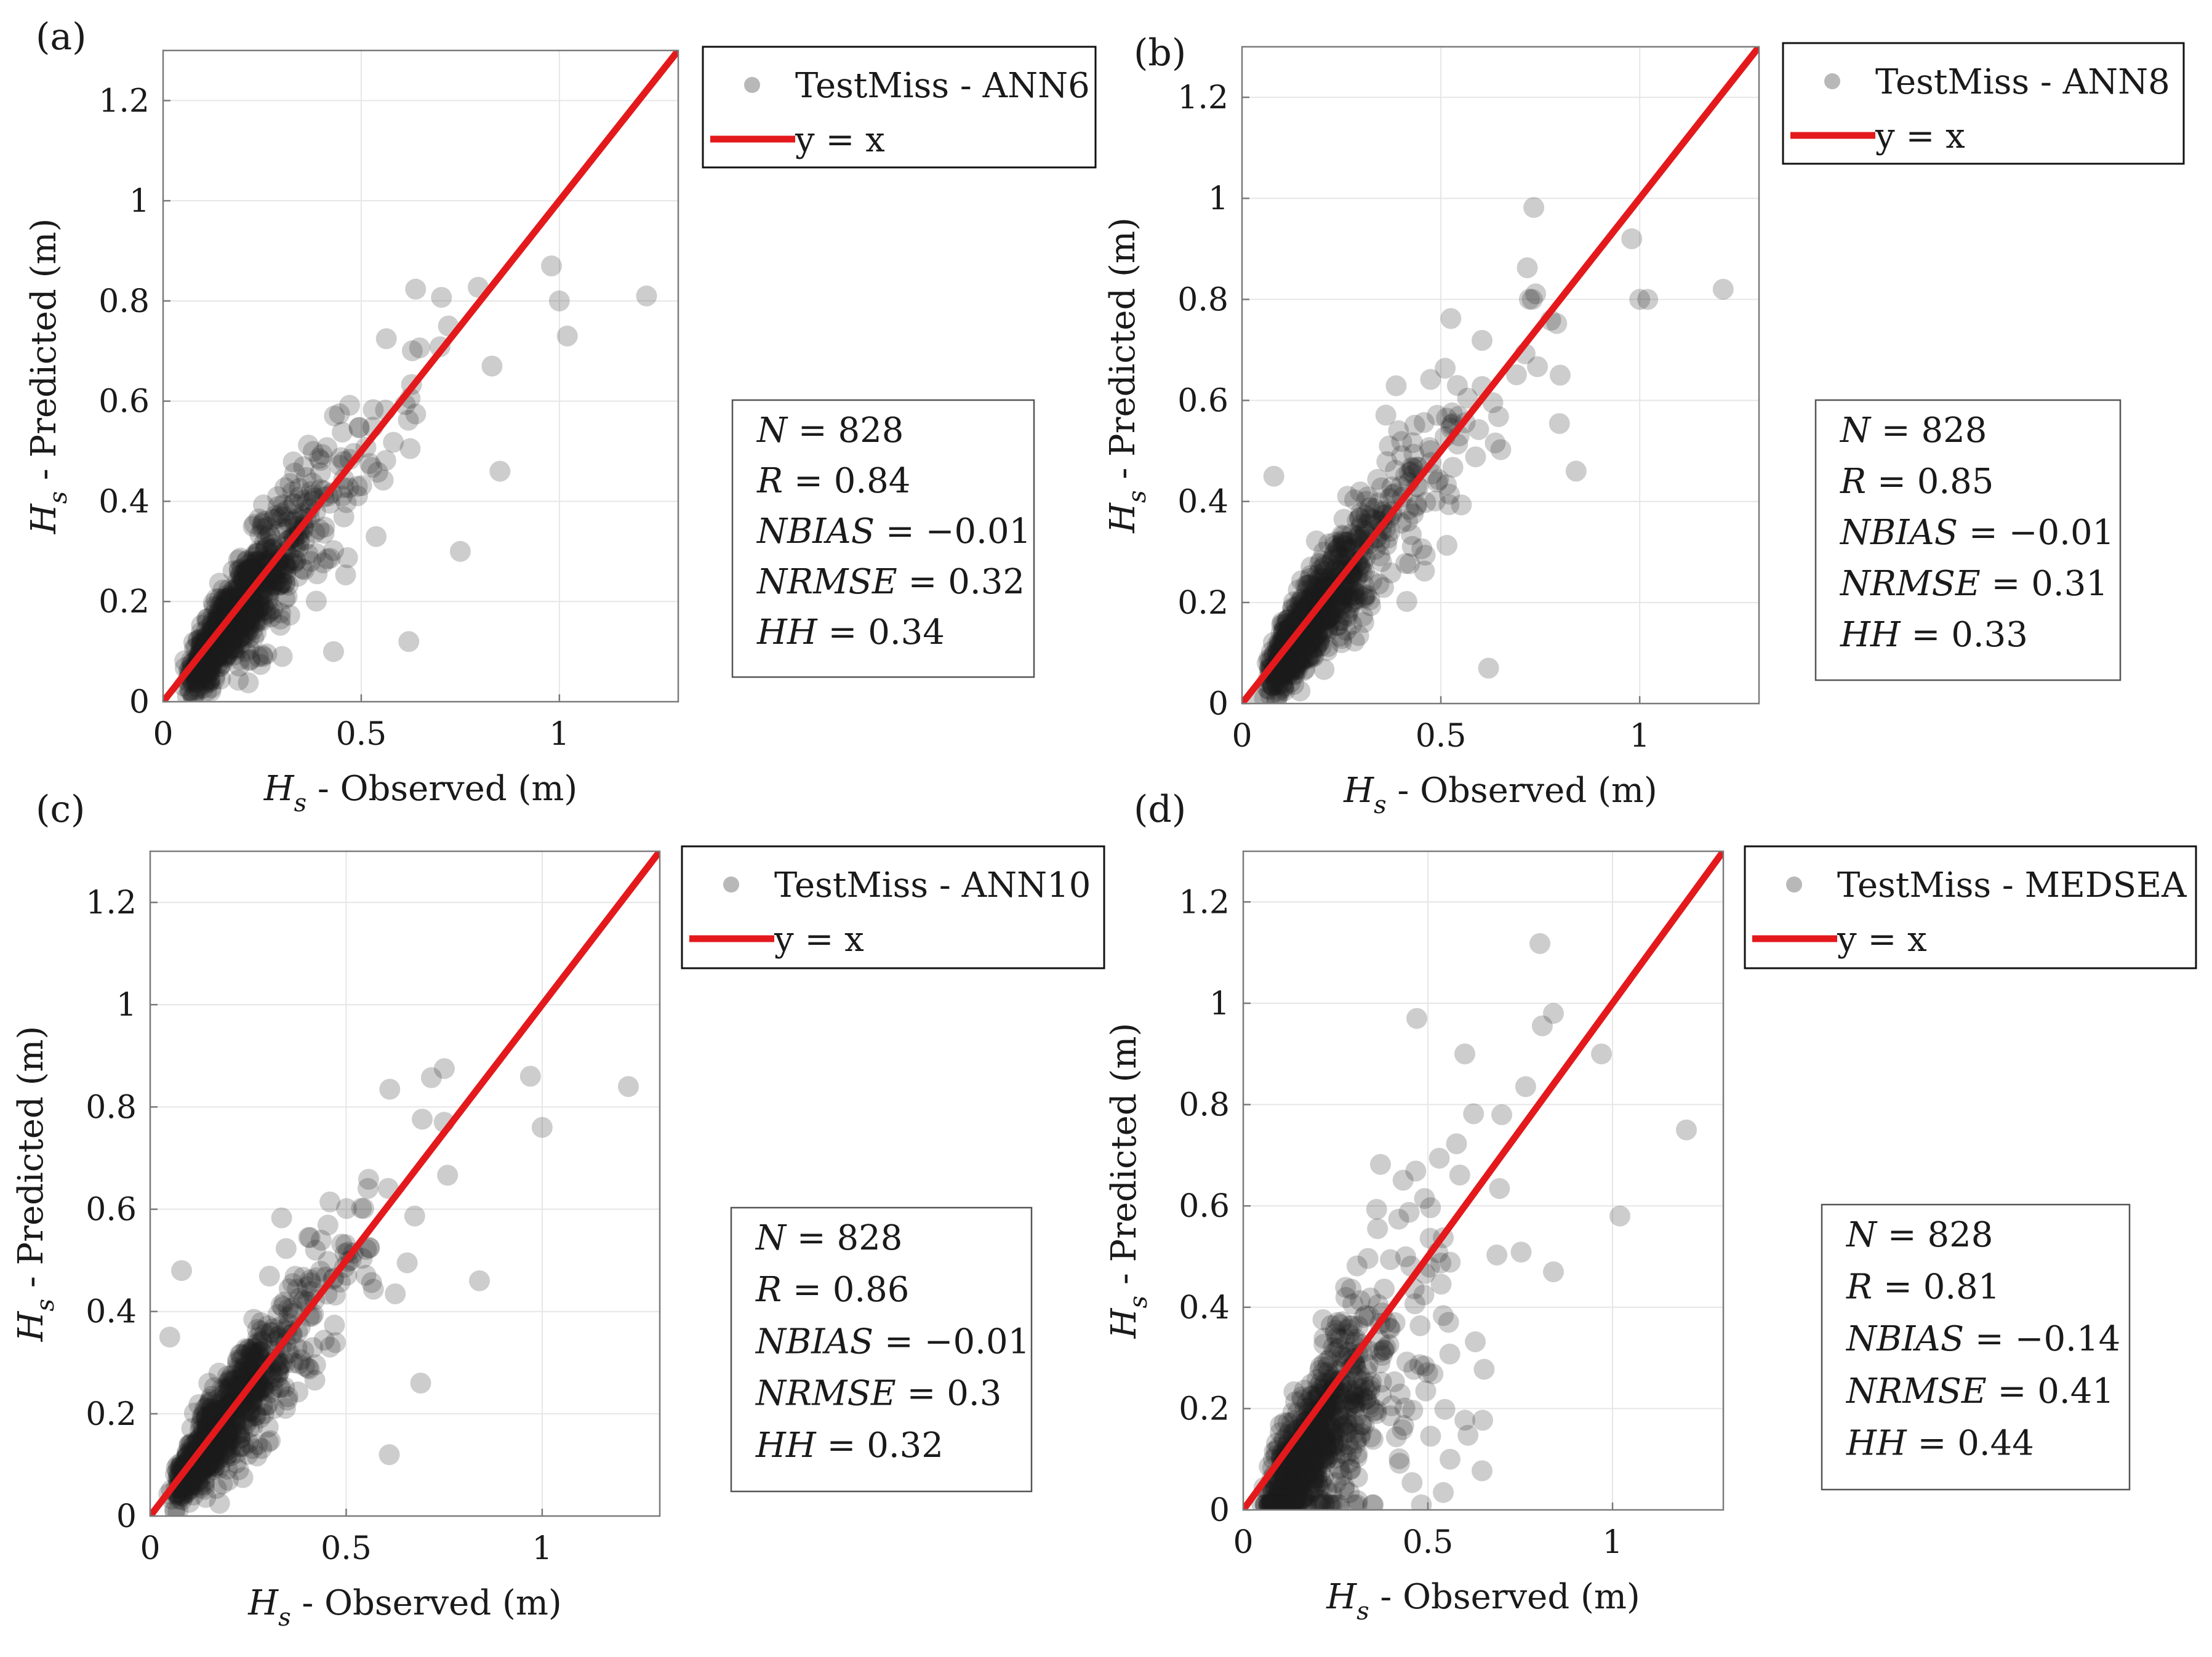  What do you see at coordinates (1204, 1105) in the screenshot?
I see `y-tick-label: 0.8` at bounding box center [1204, 1105].